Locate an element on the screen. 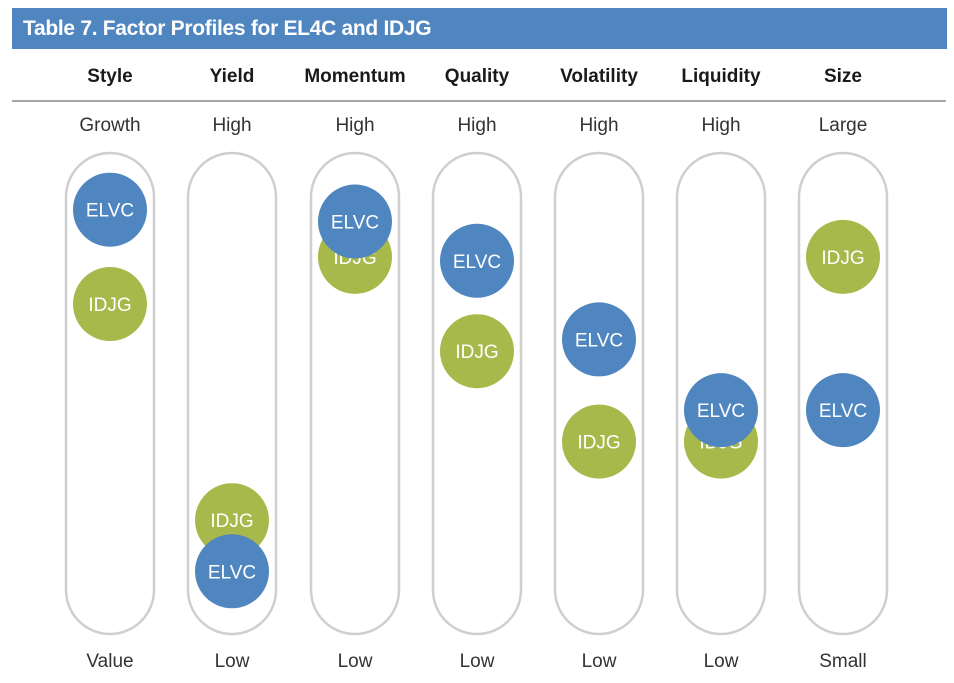 This screenshot has height=683, width=954. dot-elvc-quality is located at coordinates (477, 260).